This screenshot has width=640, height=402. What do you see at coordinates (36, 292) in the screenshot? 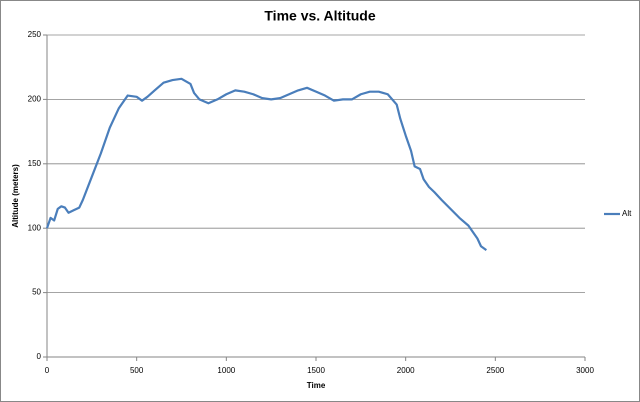
I see `y-tick-label: 50` at bounding box center [36, 292].